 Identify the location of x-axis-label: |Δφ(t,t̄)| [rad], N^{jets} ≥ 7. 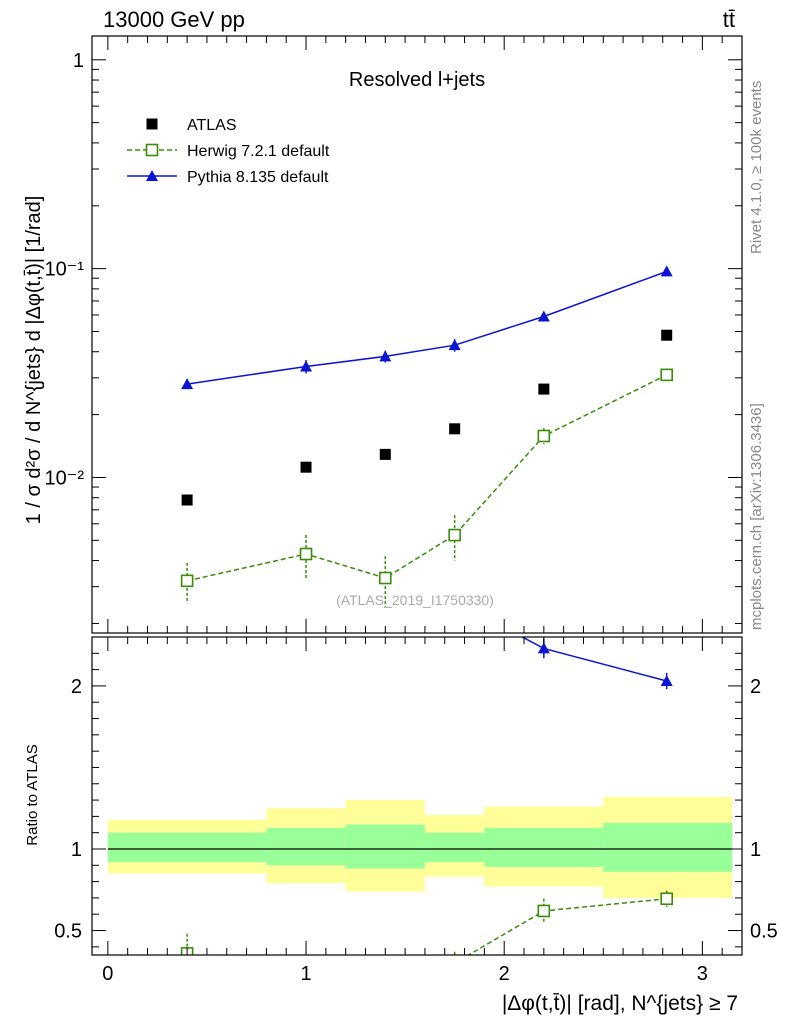
(620, 1003).